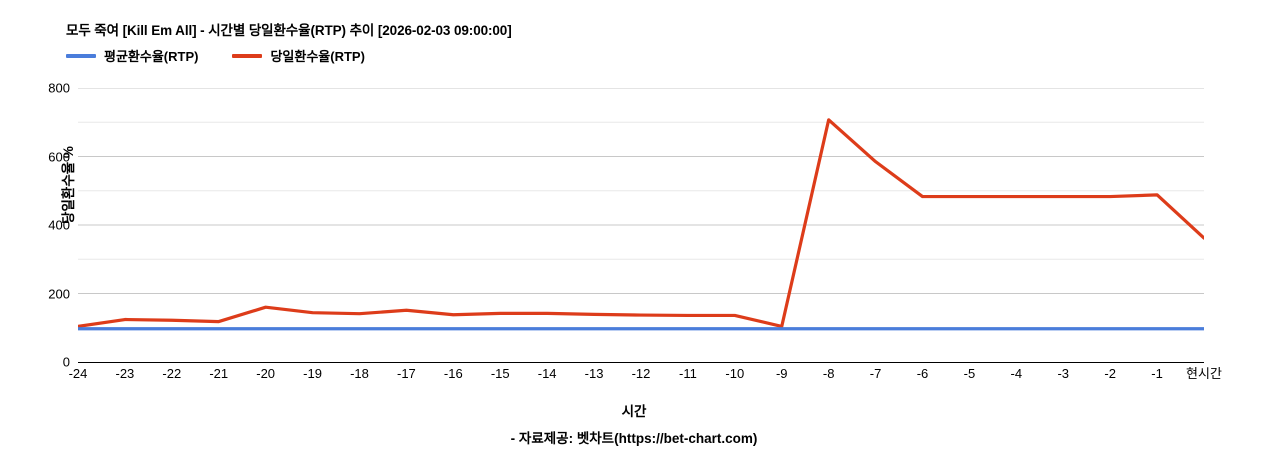  I want to click on x-tick-label: -11, so click(687, 373).